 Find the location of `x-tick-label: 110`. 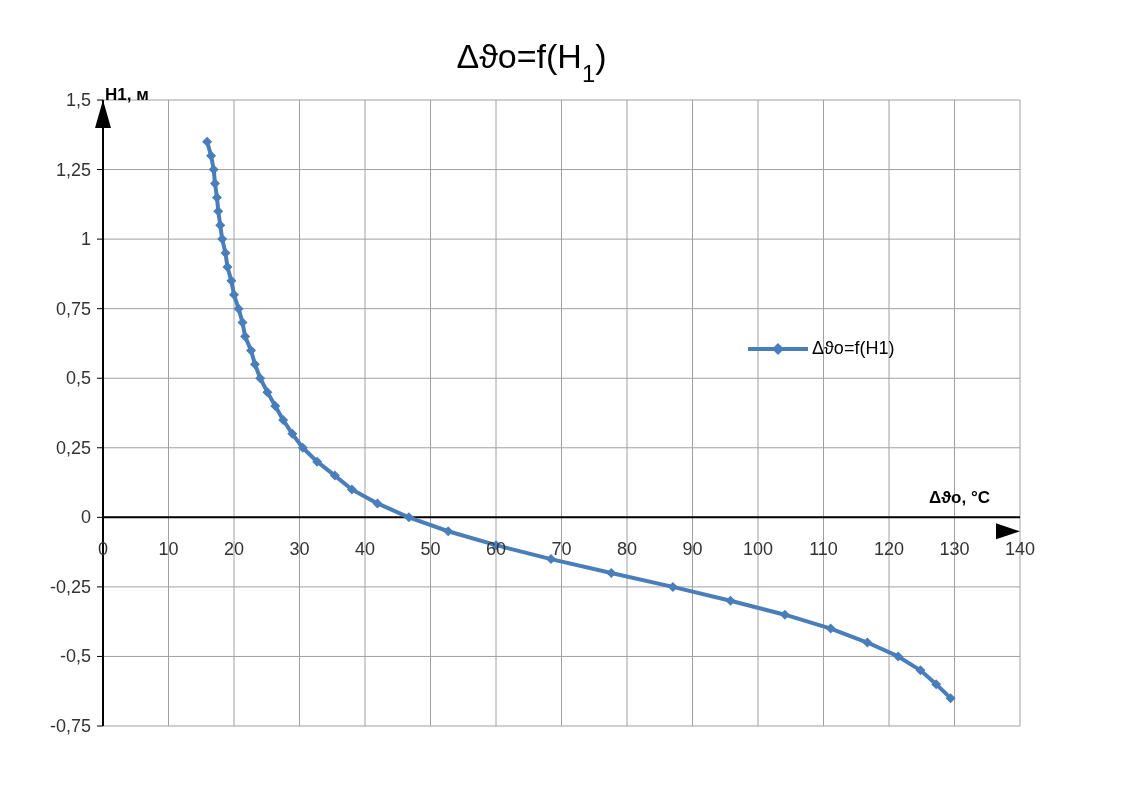

x-tick-label: 110 is located at coordinates (823, 549).